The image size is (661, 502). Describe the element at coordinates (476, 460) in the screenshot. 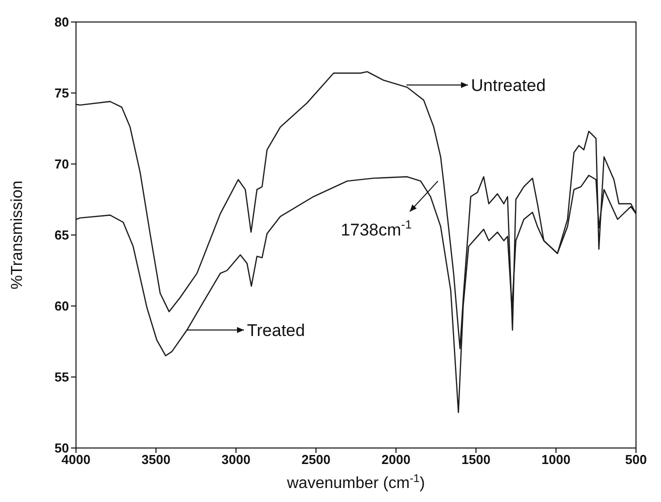

I see `x-tick-label: 1500` at that location.